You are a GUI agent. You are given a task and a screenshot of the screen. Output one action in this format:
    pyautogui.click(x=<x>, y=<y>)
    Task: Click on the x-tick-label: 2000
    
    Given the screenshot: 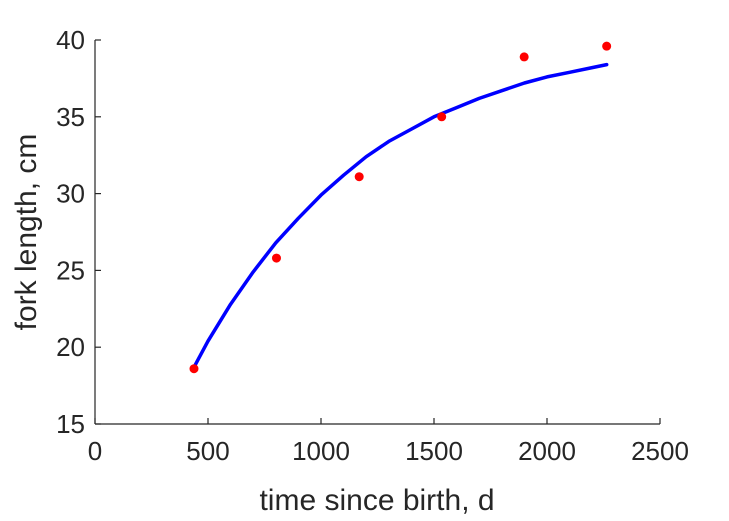 What is the action you would take?
    pyautogui.click(x=547, y=451)
    